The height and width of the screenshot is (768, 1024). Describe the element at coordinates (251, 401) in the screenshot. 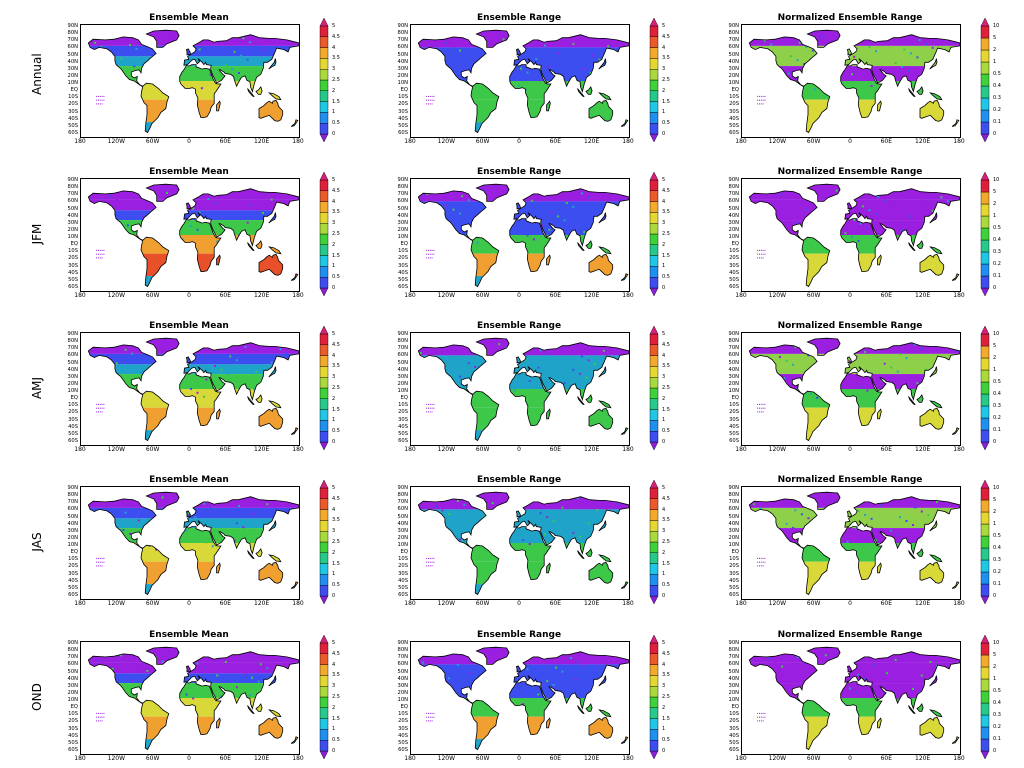

I see `coastline-sumatra` at that location.